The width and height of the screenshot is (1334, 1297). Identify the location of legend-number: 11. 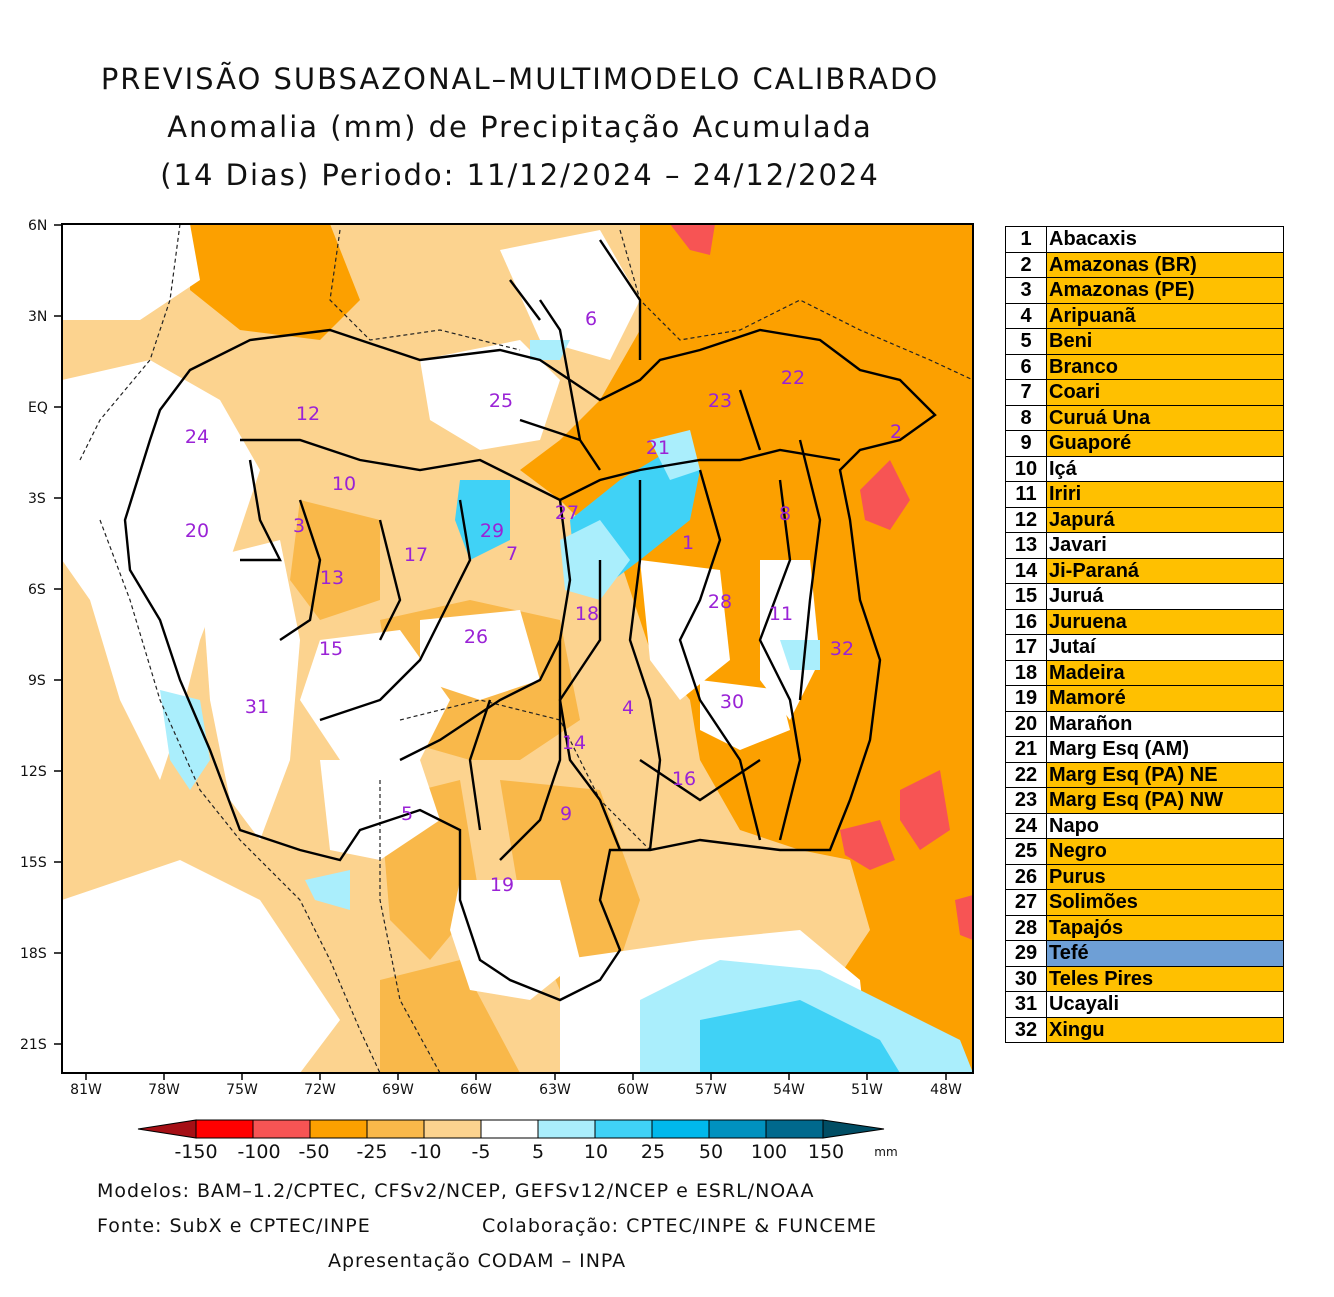
(1026, 494).